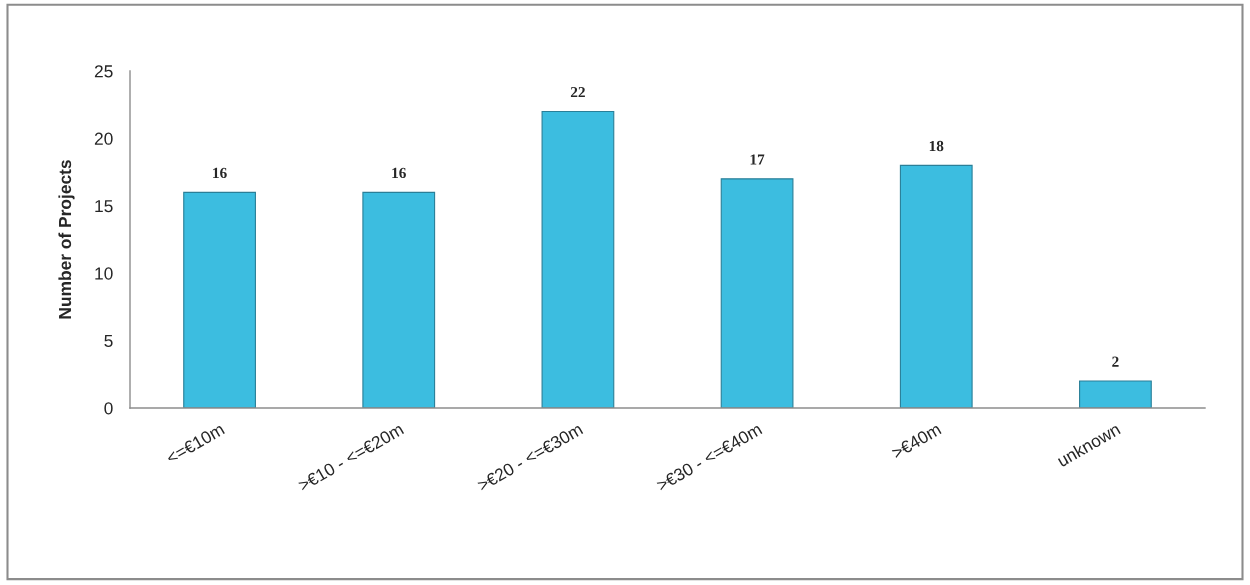 This screenshot has height=585, width=1250. Describe the element at coordinates (103, 138) in the screenshot. I see `y-tick-label: 20` at that location.